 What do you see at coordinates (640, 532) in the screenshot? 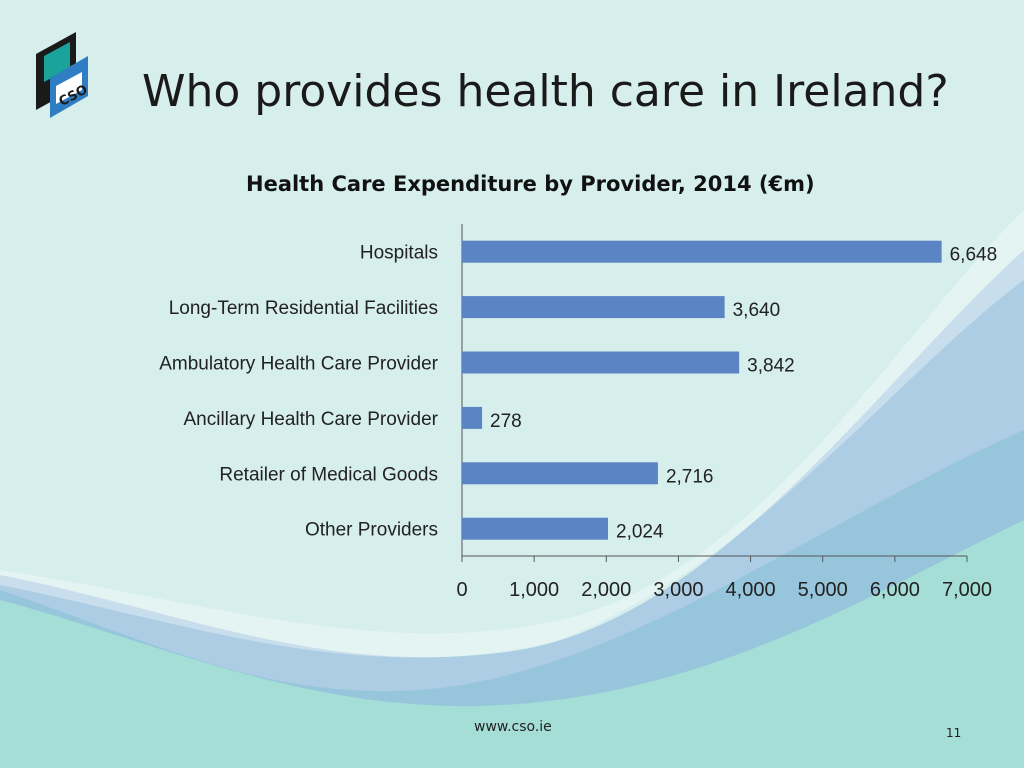
I see `data-label: 2,024` at bounding box center [640, 532].